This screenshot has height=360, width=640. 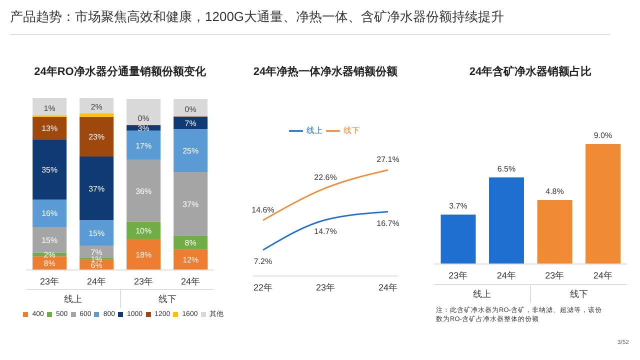 I want to click on chart-title: 24年含矿净水器销额占比, so click(x=530, y=71).